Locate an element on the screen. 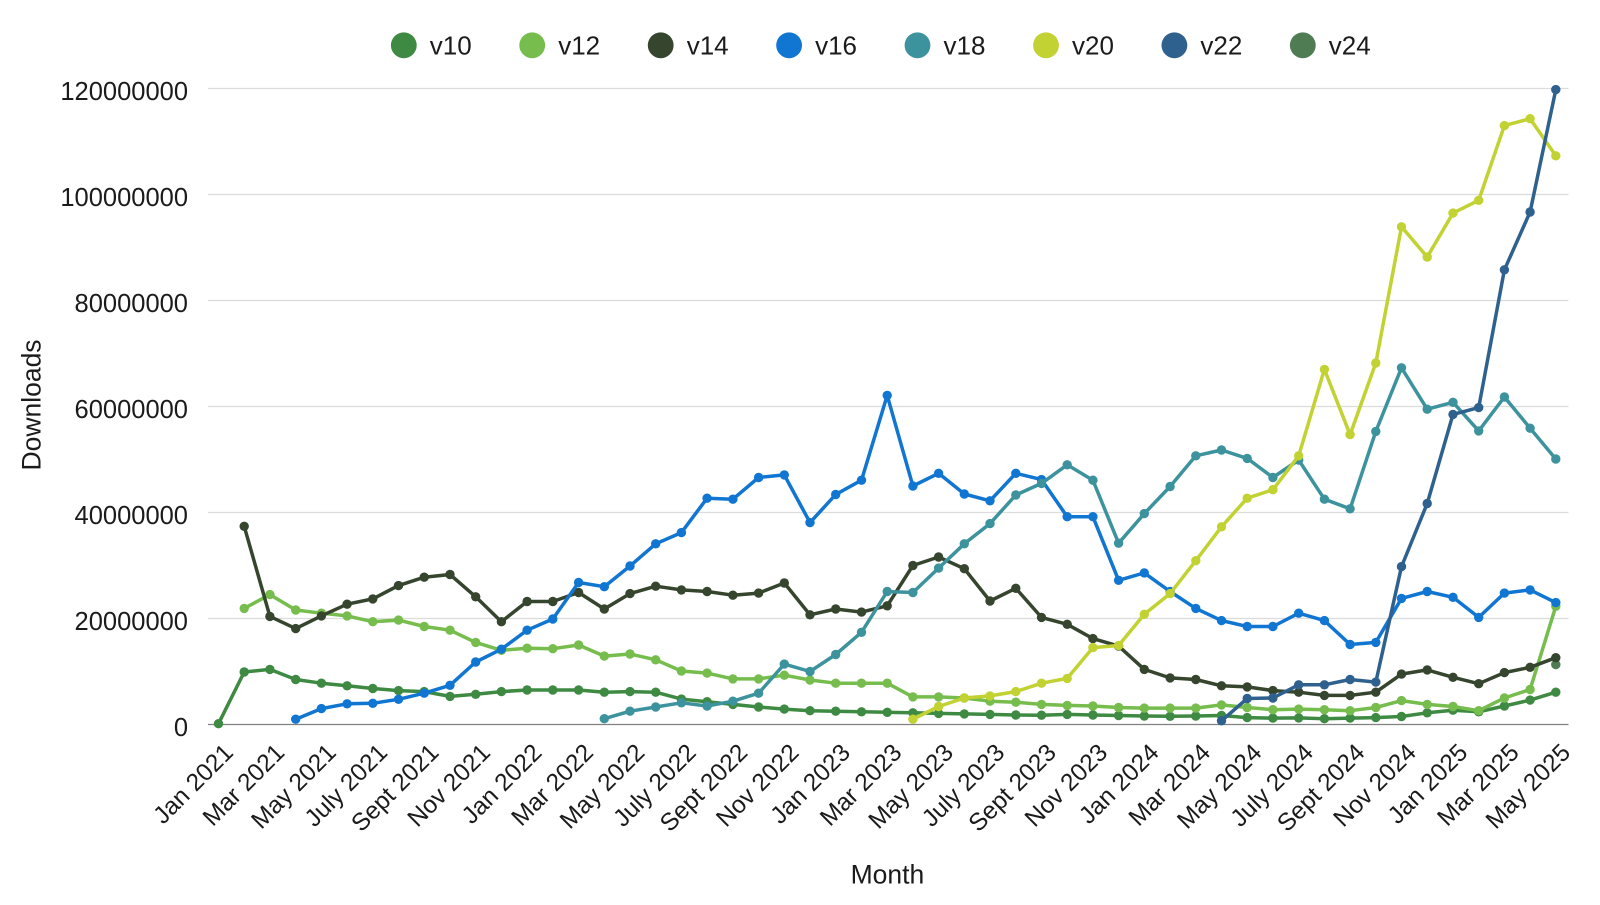 The image size is (1600, 905). svg-text: v10 is located at coordinates (451, 46).